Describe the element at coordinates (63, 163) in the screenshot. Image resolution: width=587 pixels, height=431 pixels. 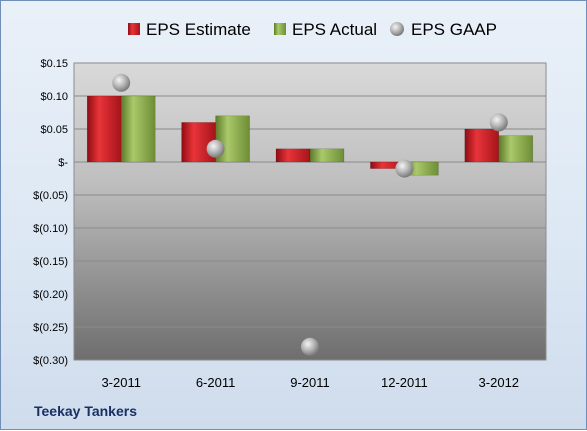
I see `y-tick-label: $-` at that location.